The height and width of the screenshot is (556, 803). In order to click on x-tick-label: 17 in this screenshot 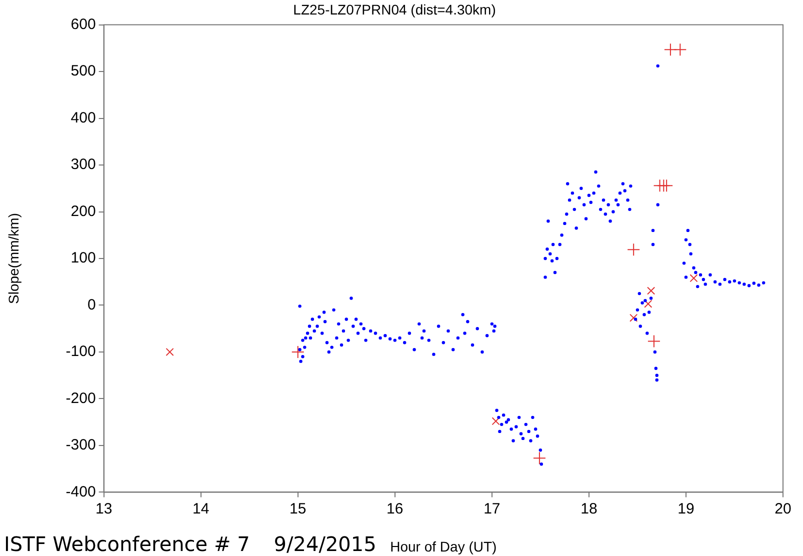, I will do `click(492, 509)`.